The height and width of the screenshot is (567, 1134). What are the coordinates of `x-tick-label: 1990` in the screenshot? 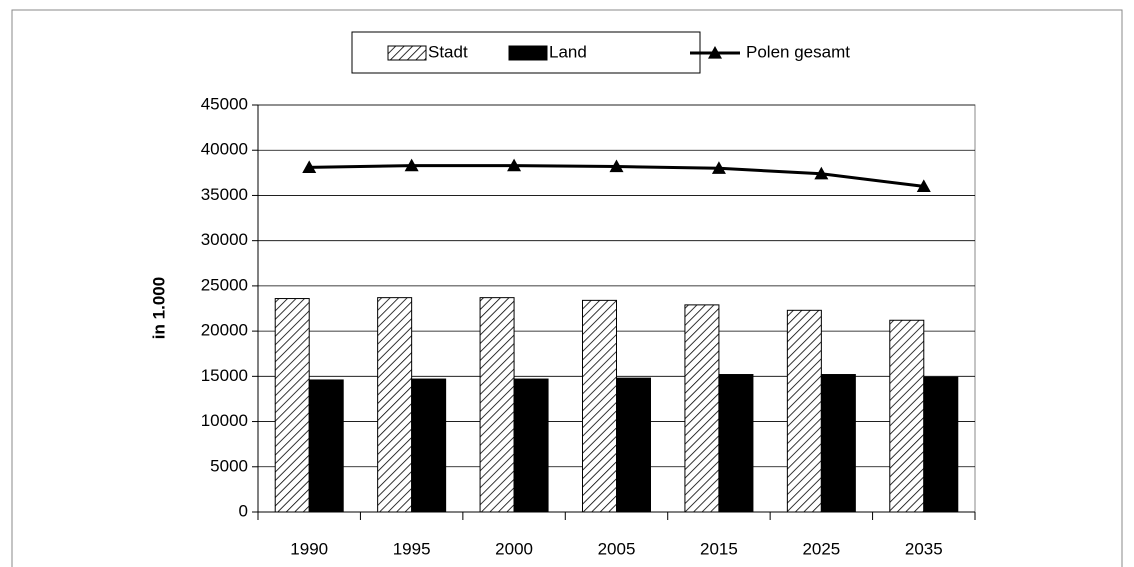 It's located at (309, 548).